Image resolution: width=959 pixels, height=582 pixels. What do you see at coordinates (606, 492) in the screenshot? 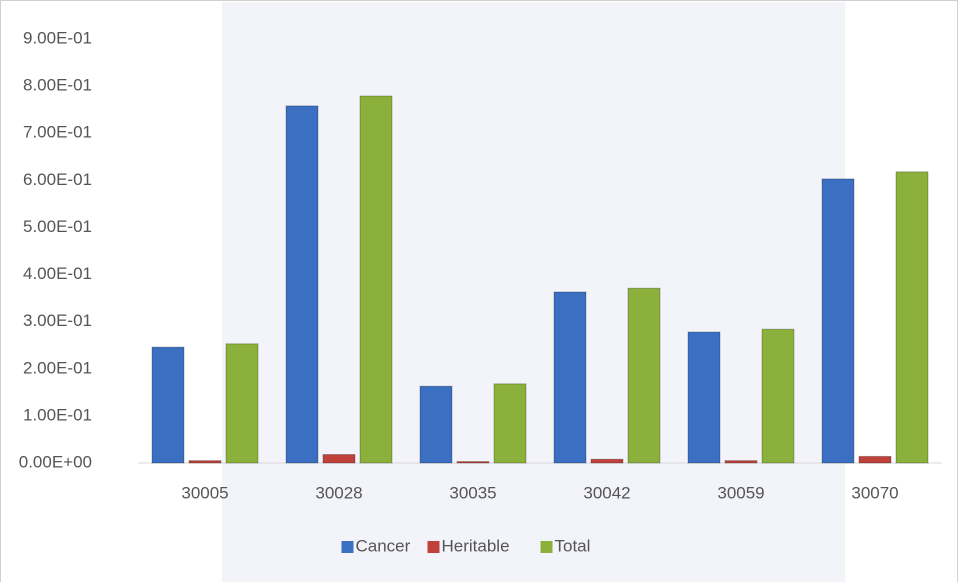
I see `x-tick-label: 30042` at bounding box center [606, 492].